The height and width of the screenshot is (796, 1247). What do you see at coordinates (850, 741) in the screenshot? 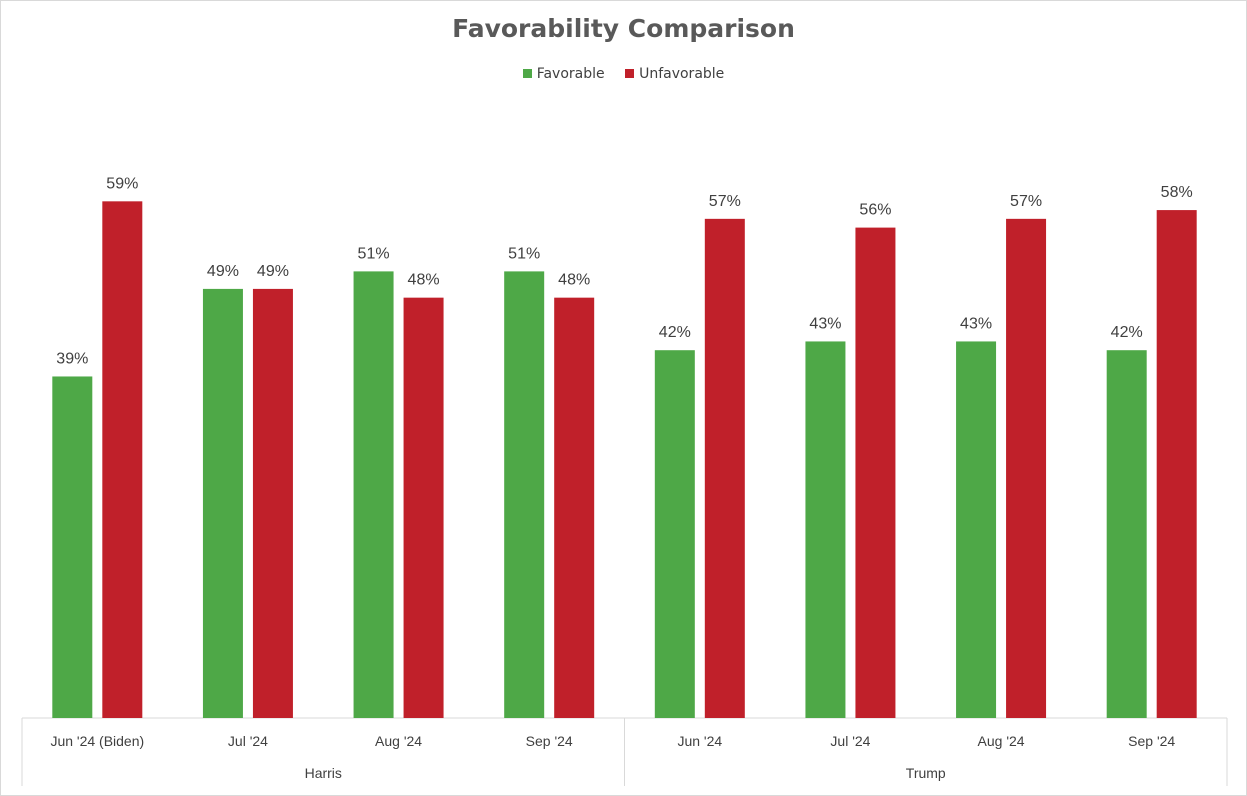
I see `category-label-5: Jul '24` at bounding box center [850, 741].